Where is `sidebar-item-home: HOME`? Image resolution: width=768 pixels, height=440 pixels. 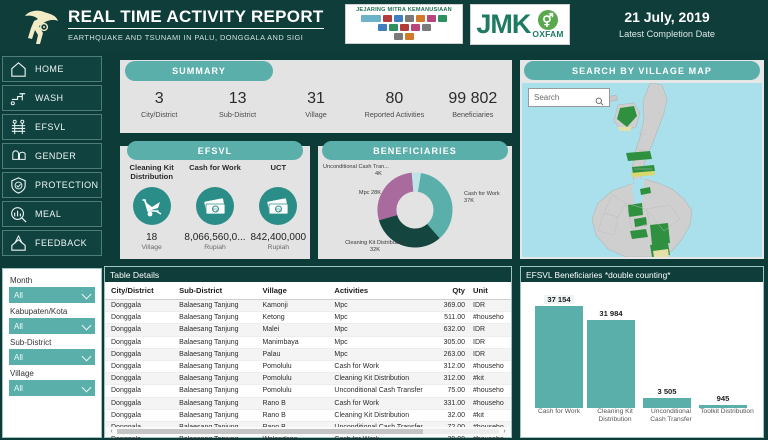
sidebar-item-home: HOME is located at coordinates (52, 69).